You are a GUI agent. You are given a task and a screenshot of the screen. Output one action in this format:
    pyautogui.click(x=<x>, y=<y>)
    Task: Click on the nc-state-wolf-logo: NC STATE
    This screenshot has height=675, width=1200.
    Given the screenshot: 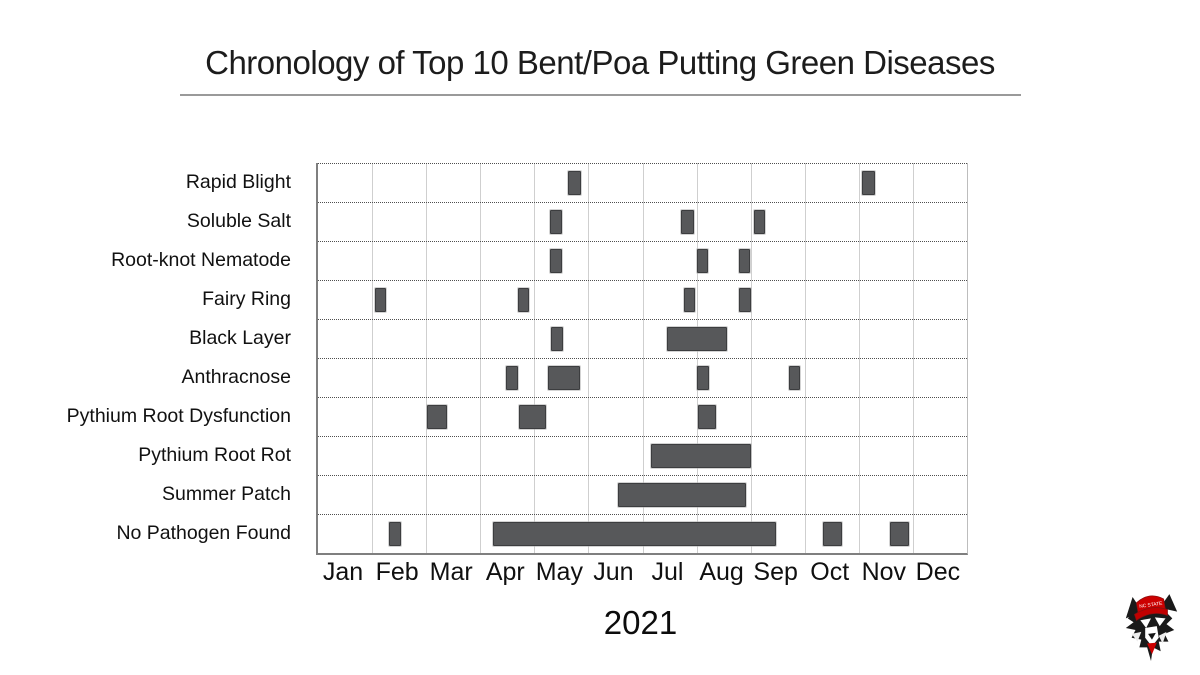 What is the action you would take?
    pyautogui.click(x=1151, y=627)
    